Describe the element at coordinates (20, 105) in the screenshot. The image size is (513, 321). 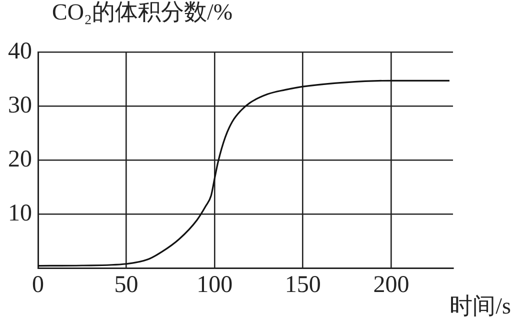
I see `y-tick-label: 30` at that location.